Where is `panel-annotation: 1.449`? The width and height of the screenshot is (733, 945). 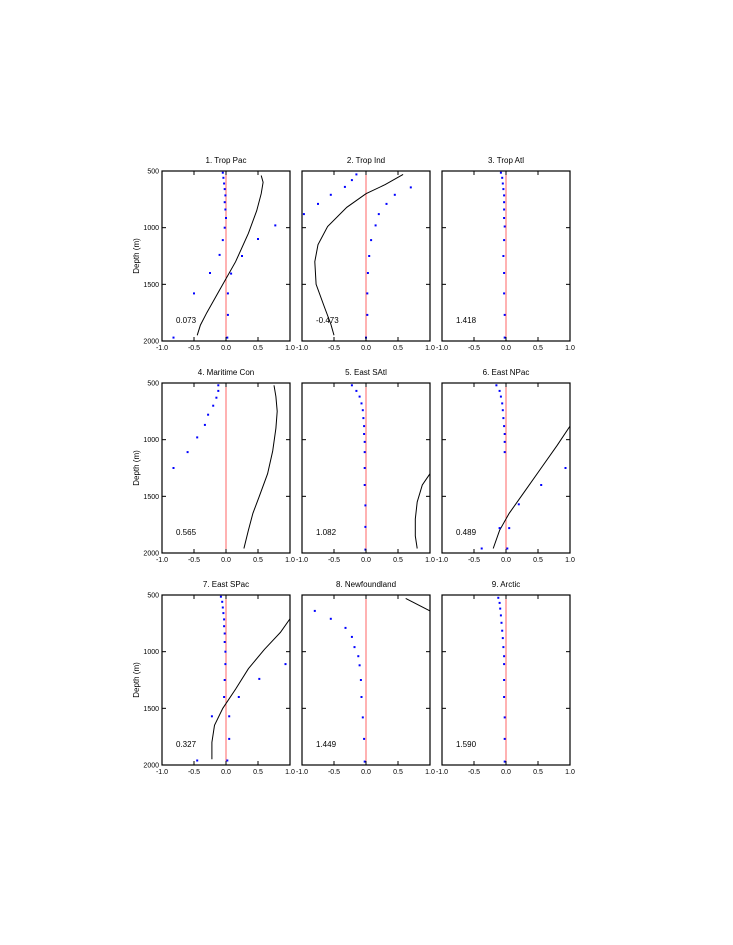
panel-annotation: 1.449 is located at coordinates (326, 744).